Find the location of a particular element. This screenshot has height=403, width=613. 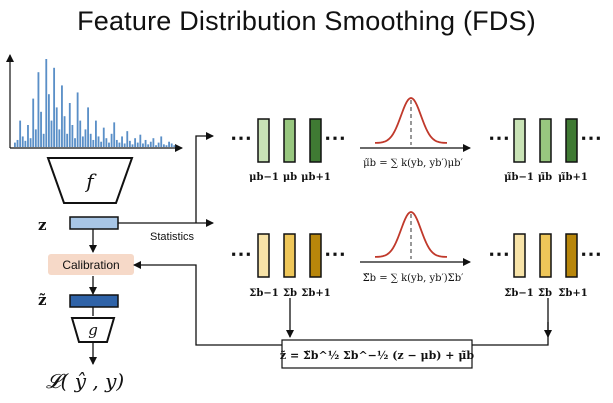

mean-smoothing-formula: μ̃b = ∑ k(yb, yb′)μb′ is located at coordinates (413, 163).